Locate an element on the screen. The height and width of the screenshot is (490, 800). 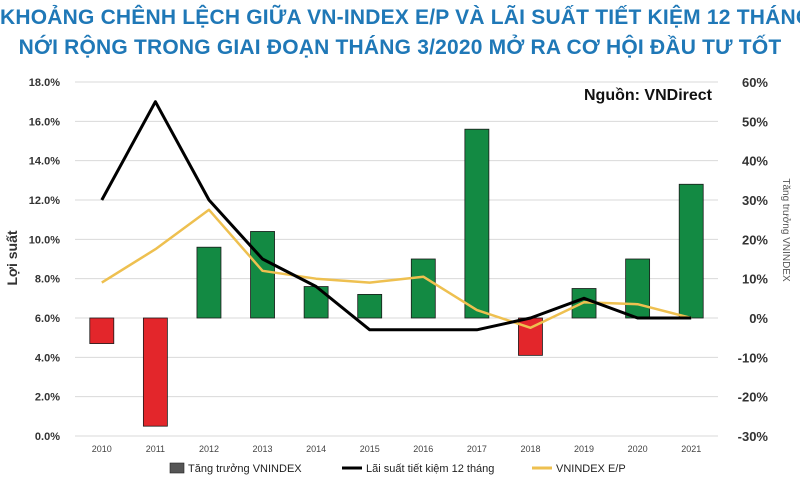
y-axis-tick-label: 14.0% is located at coordinates (44, 162).